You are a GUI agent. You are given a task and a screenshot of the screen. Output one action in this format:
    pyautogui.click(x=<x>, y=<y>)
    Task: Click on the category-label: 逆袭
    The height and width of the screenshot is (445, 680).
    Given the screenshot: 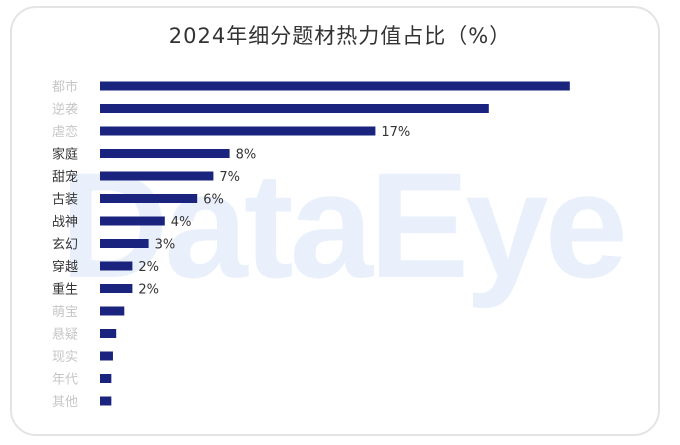 What is the action you would take?
    pyautogui.click(x=65, y=110)
    